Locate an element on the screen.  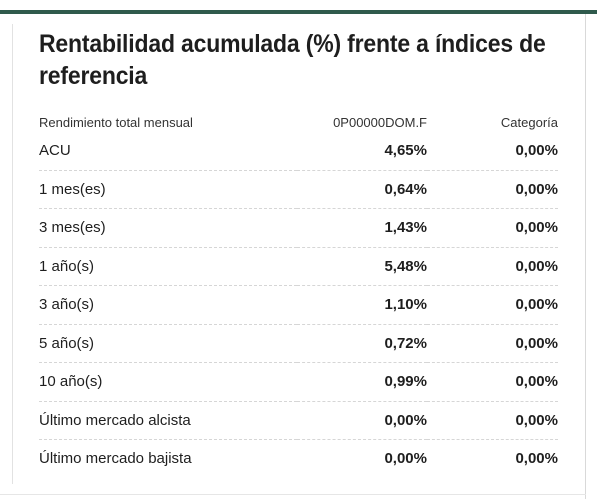
right-scroll-edge is located at coordinates (585, 256).